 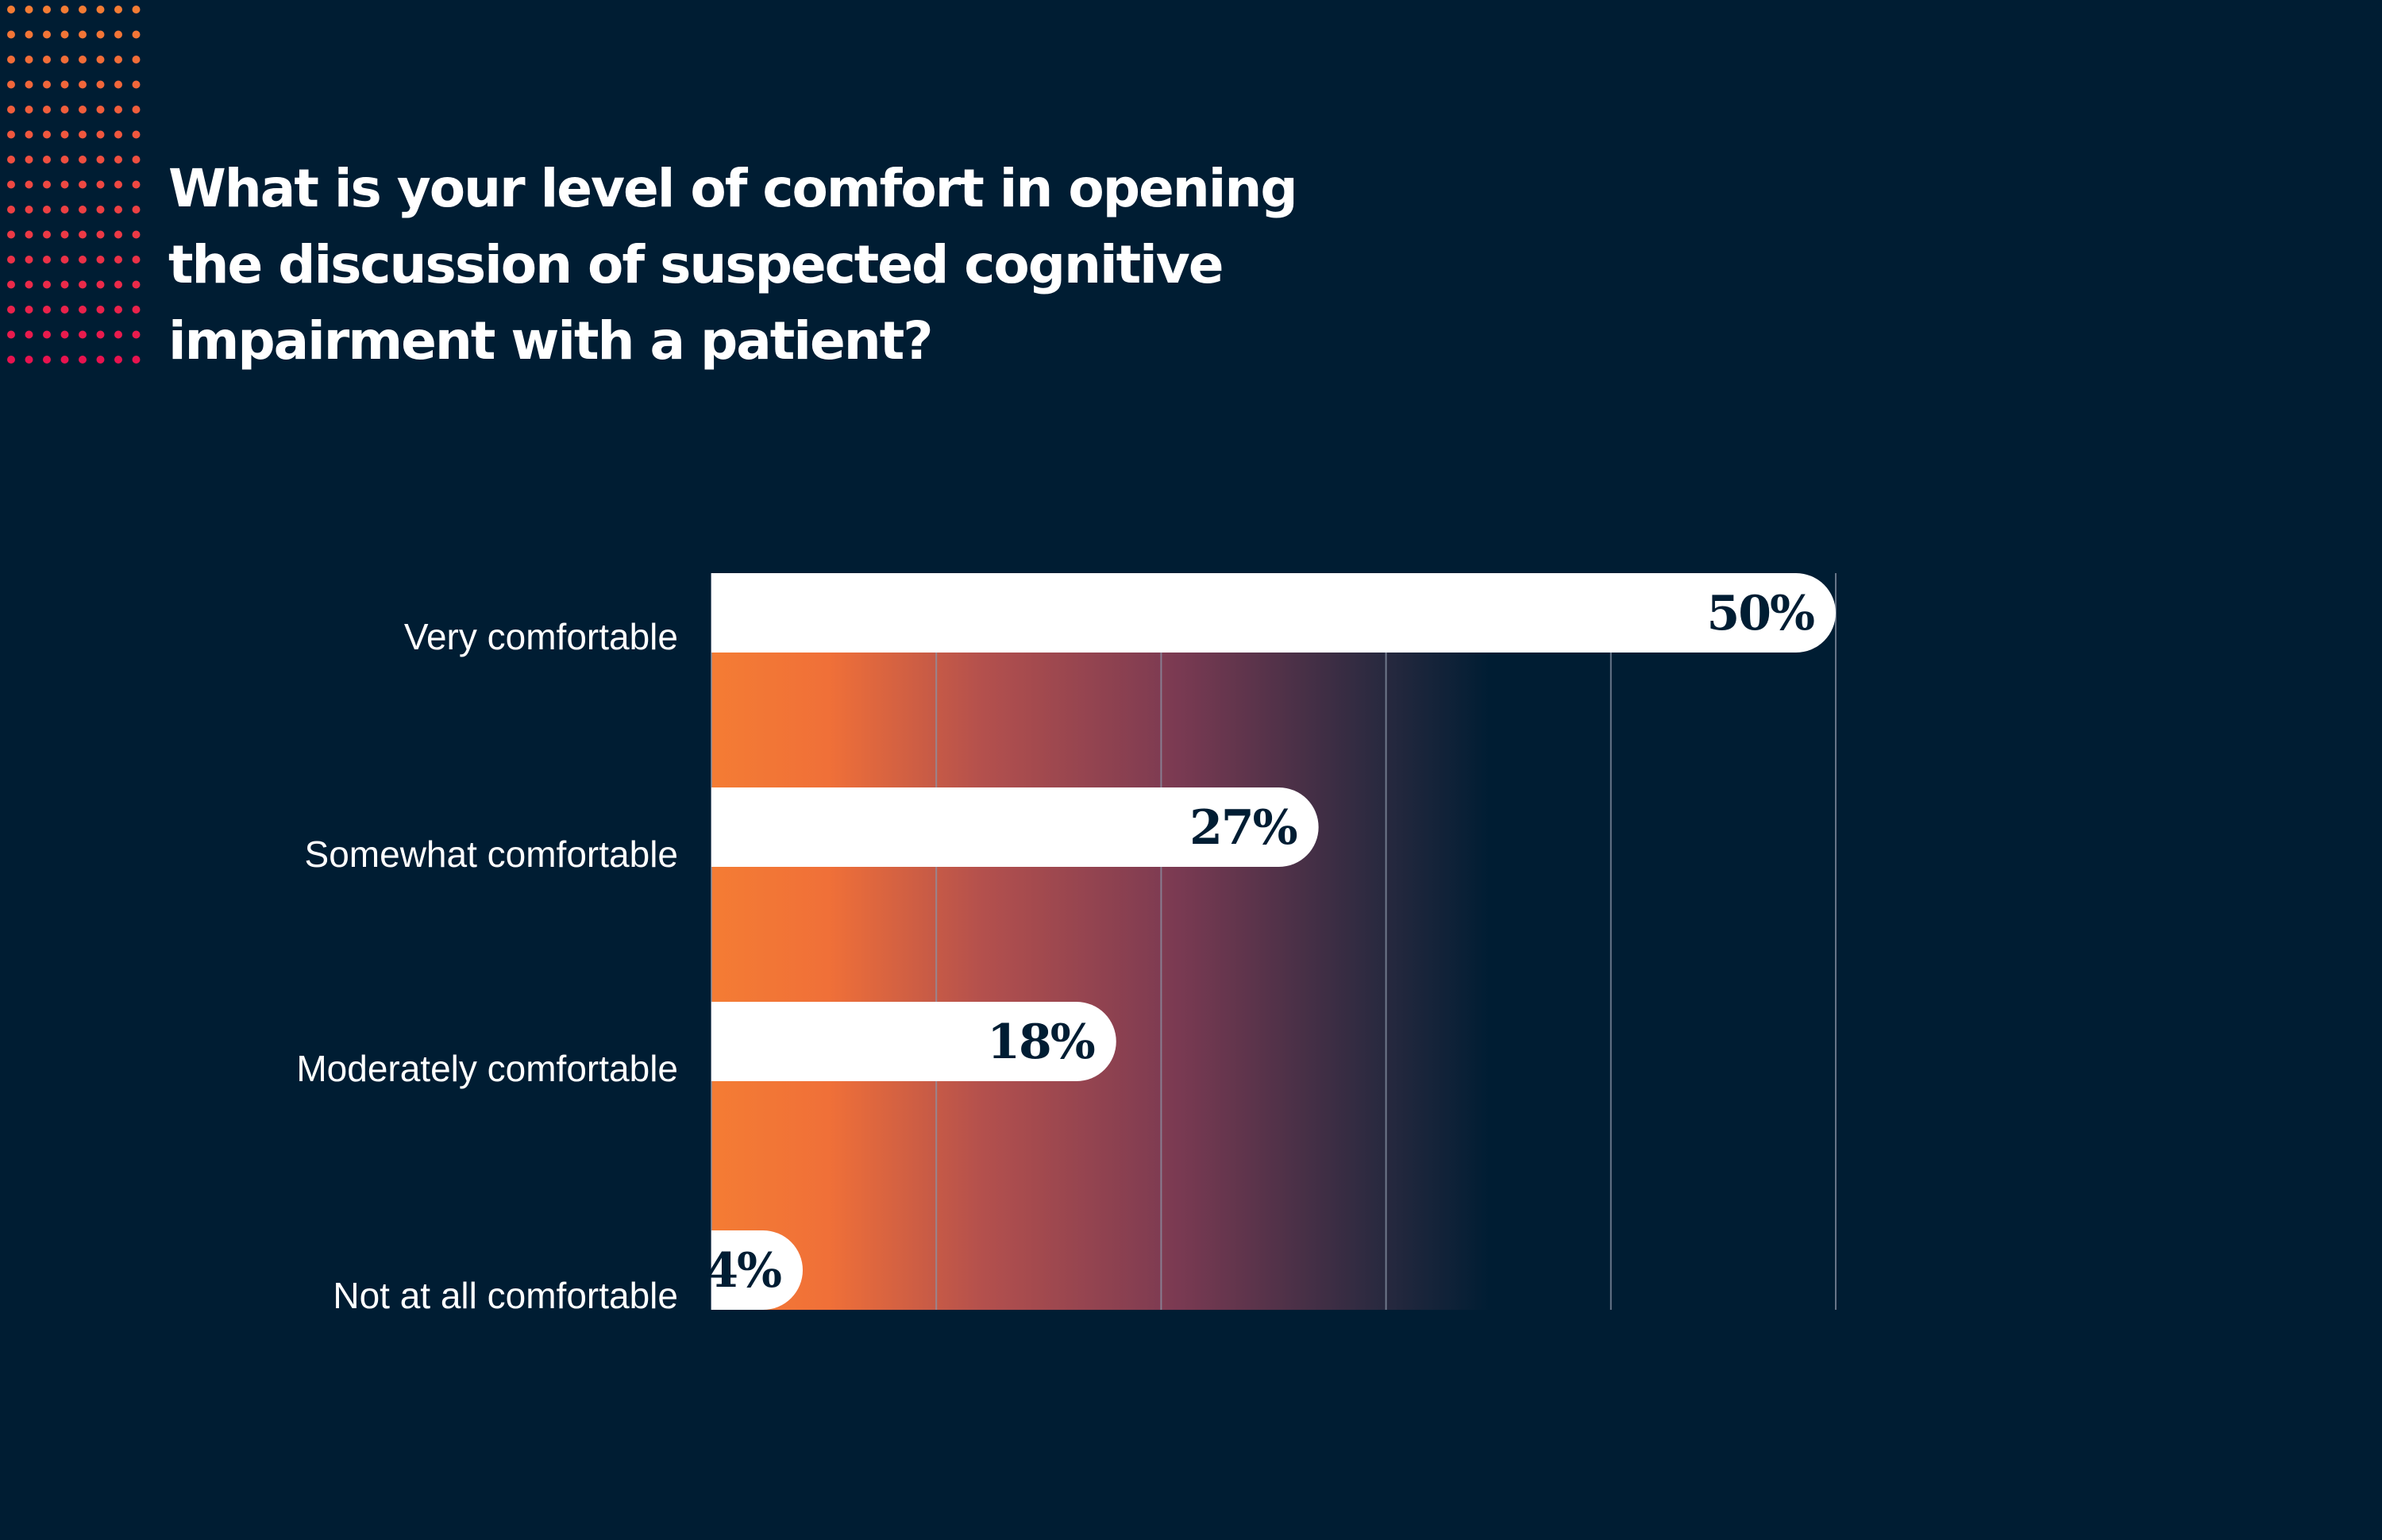 I want to click on category-label: Somewhat comfortable, so click(x=491, y=855).